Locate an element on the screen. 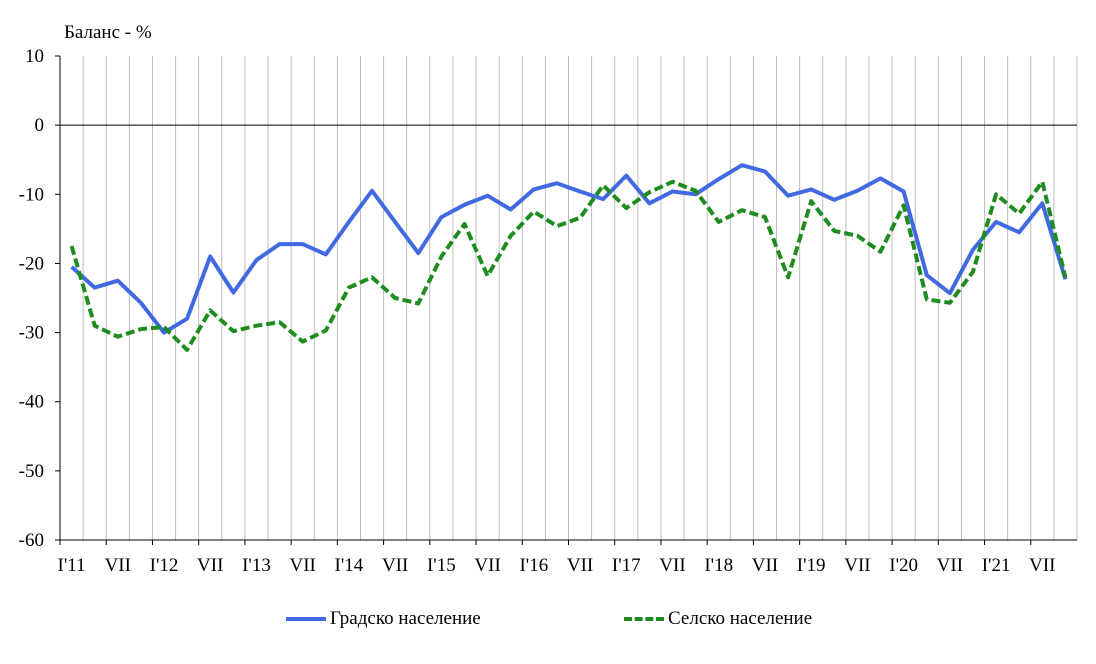 Image resolution: width=1096 pixels, height=664 pixels. y-tick-label: -50 is located at coordinates (31, 471).